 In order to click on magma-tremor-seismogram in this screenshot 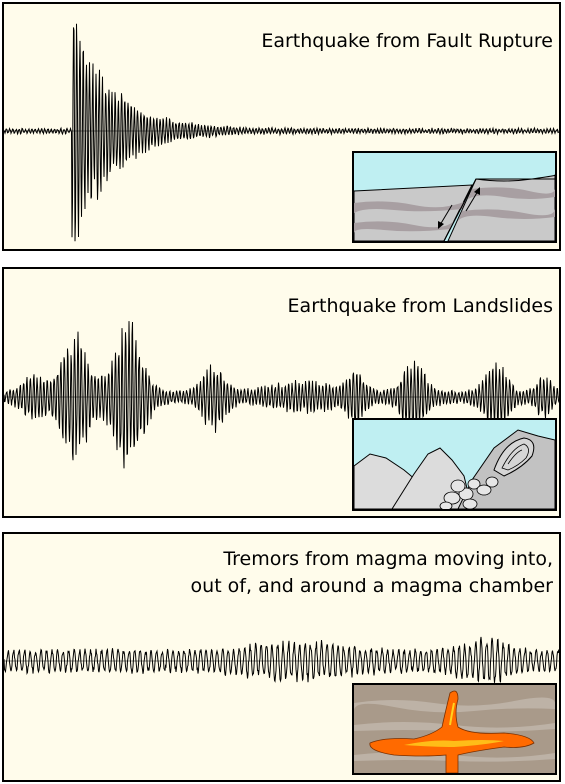, I will do `click(281, 659)`.